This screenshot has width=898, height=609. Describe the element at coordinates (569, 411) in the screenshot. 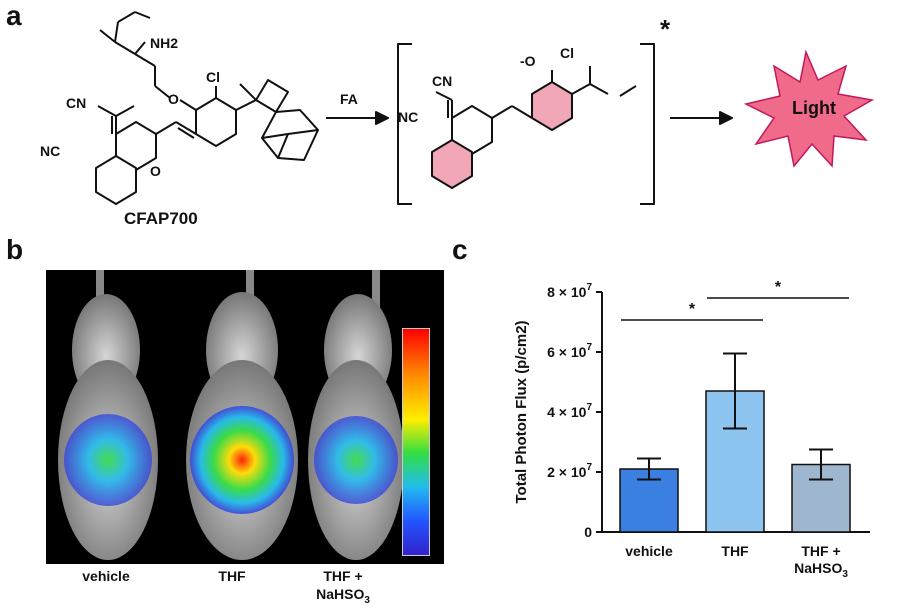

I see `y-tick-label: 4 × 10⁷` at that location.